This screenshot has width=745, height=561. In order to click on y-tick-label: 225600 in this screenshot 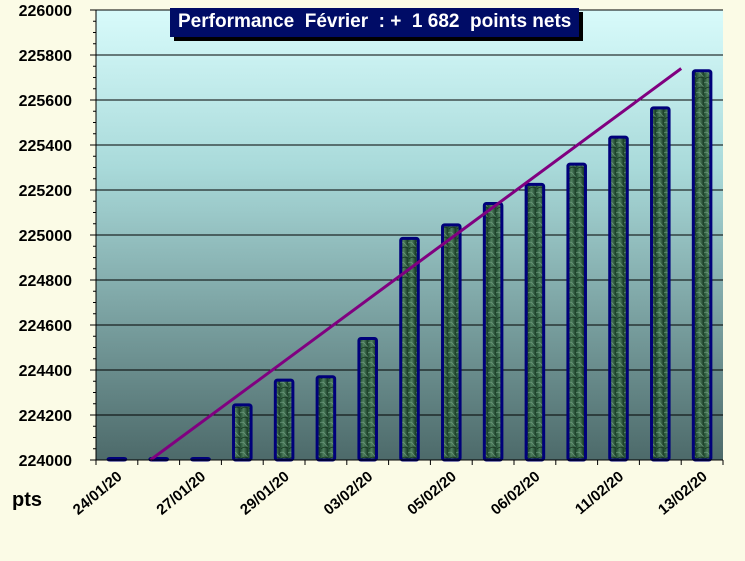, I will do `click(45, 101)`.